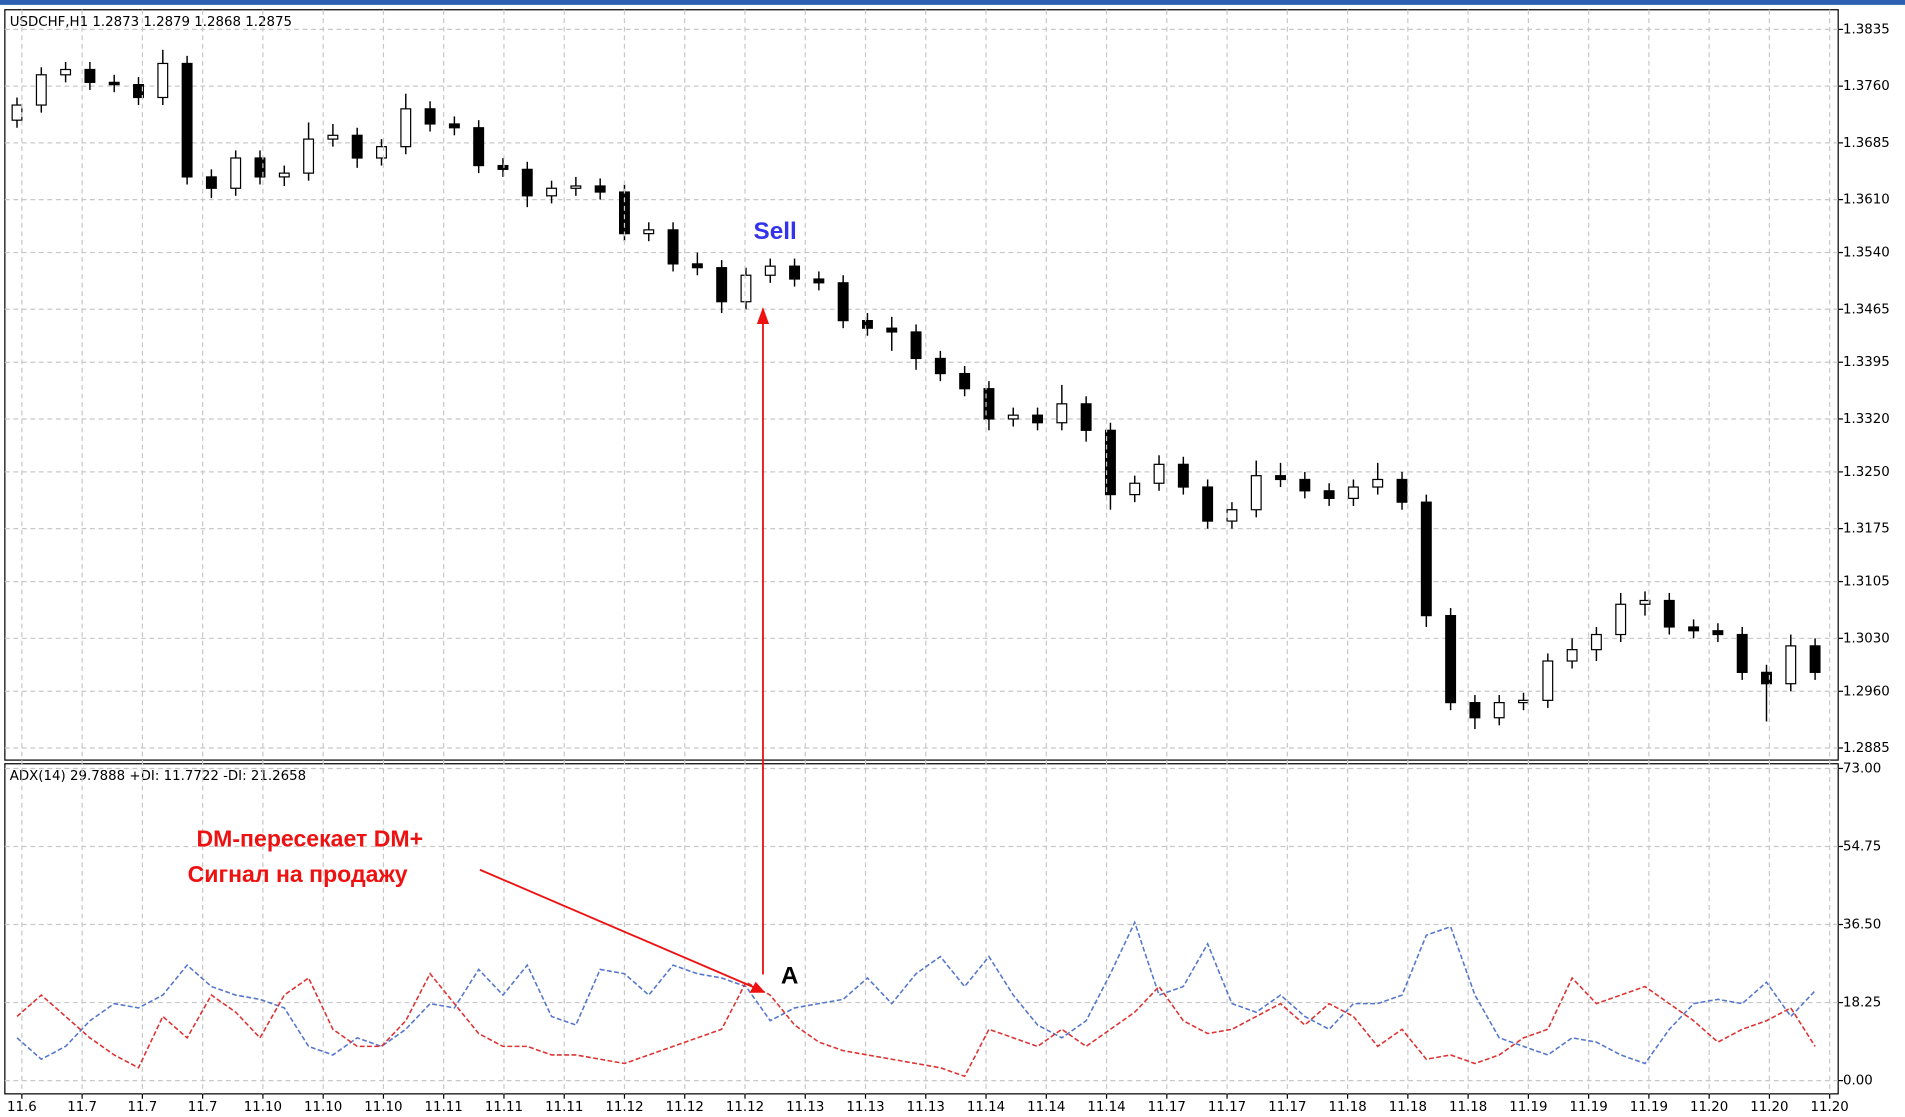  Describe the element at coordinates (1866, 472) in the screenshot. I see `y-tick-label: 1.3250` at that location.